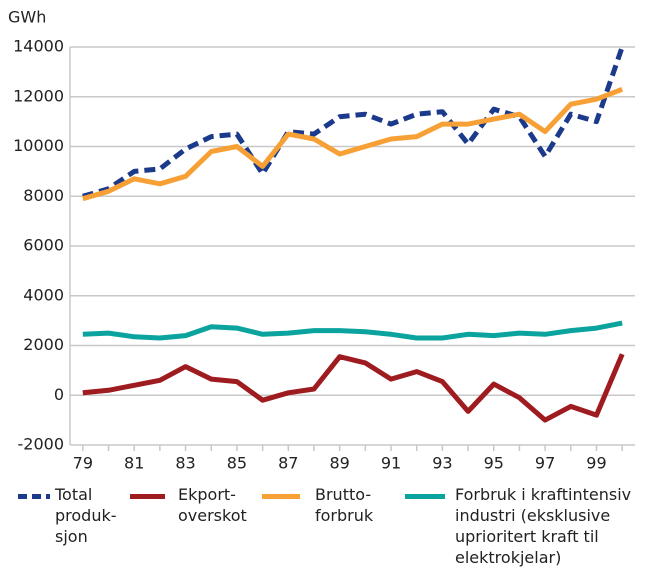  I want to click on x-tick-label: 83, so click(185, 463).